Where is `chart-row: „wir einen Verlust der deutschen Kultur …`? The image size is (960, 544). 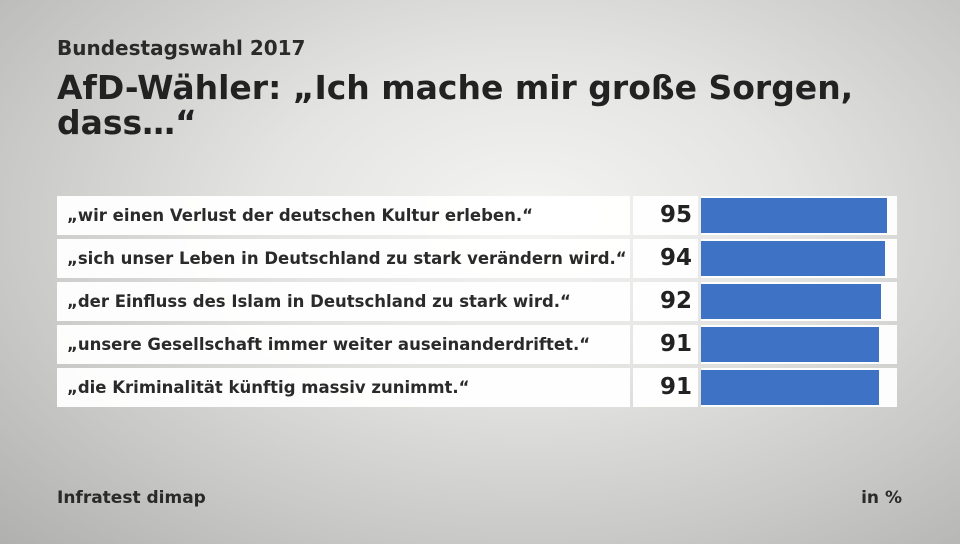 chart-row: „wir einen Verlust der deutschen Kultur … is located at coordinates (477, 215).